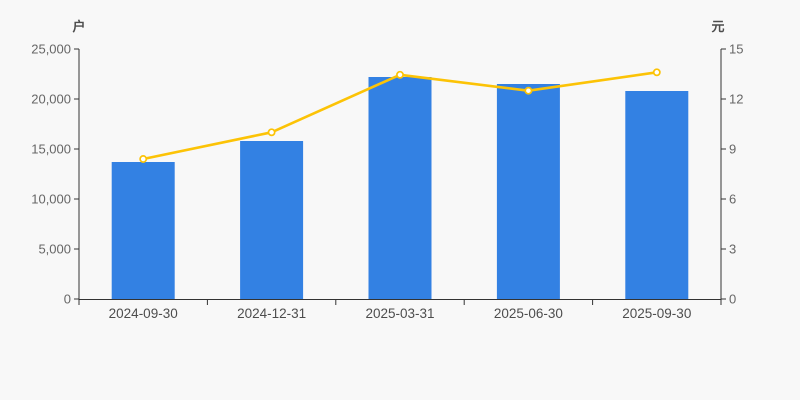 The height and width of the screenshot is (400, 800). I want to click on right-axis-tick-label: 3, so click(732, 249).